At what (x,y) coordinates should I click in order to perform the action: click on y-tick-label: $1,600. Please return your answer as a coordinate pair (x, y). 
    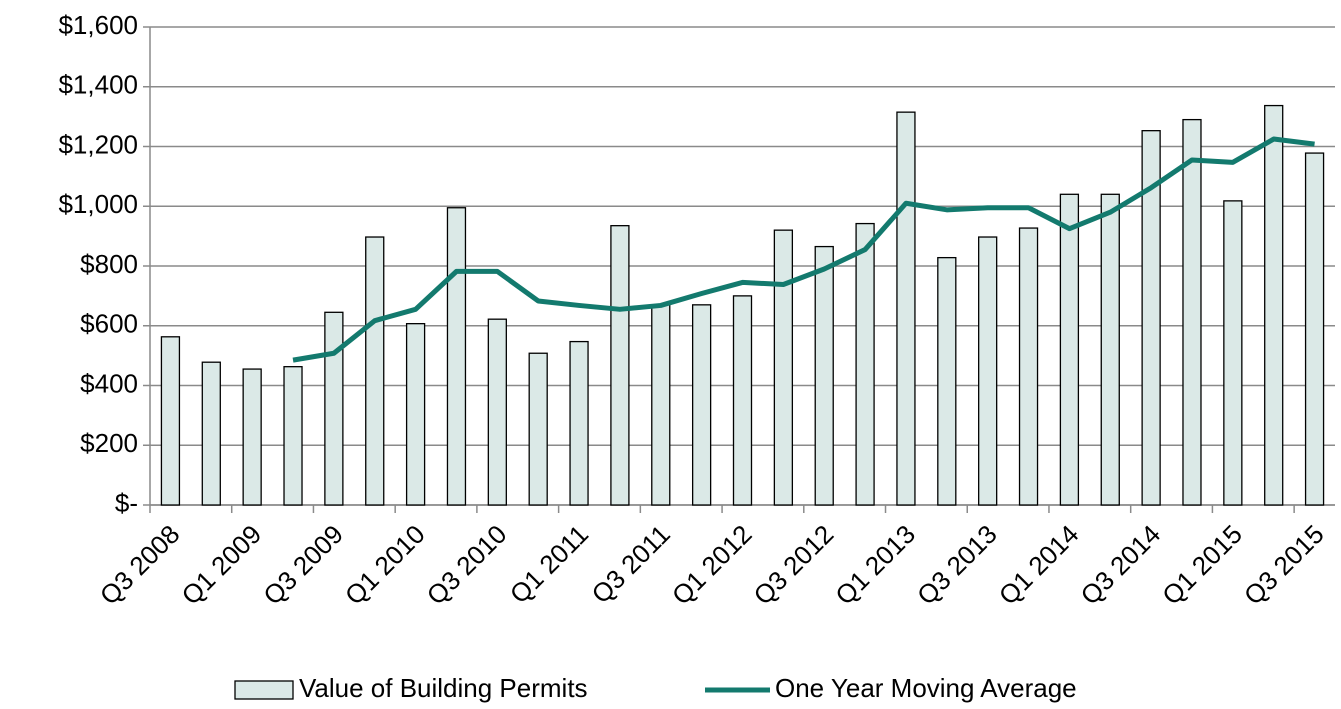
    Looking at the image, I should click on (98, 25).